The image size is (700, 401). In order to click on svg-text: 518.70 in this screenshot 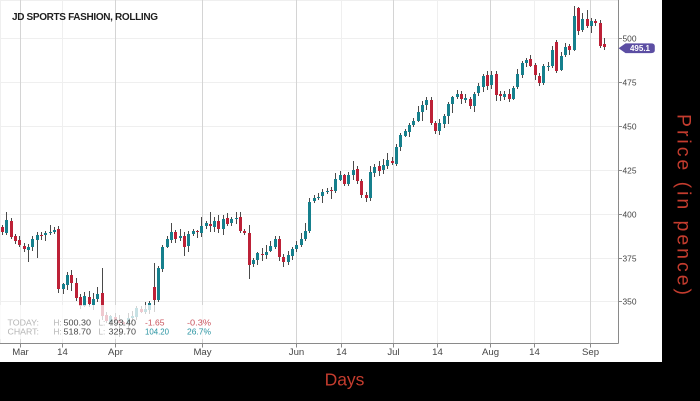, I will do `click(78, 332)`.